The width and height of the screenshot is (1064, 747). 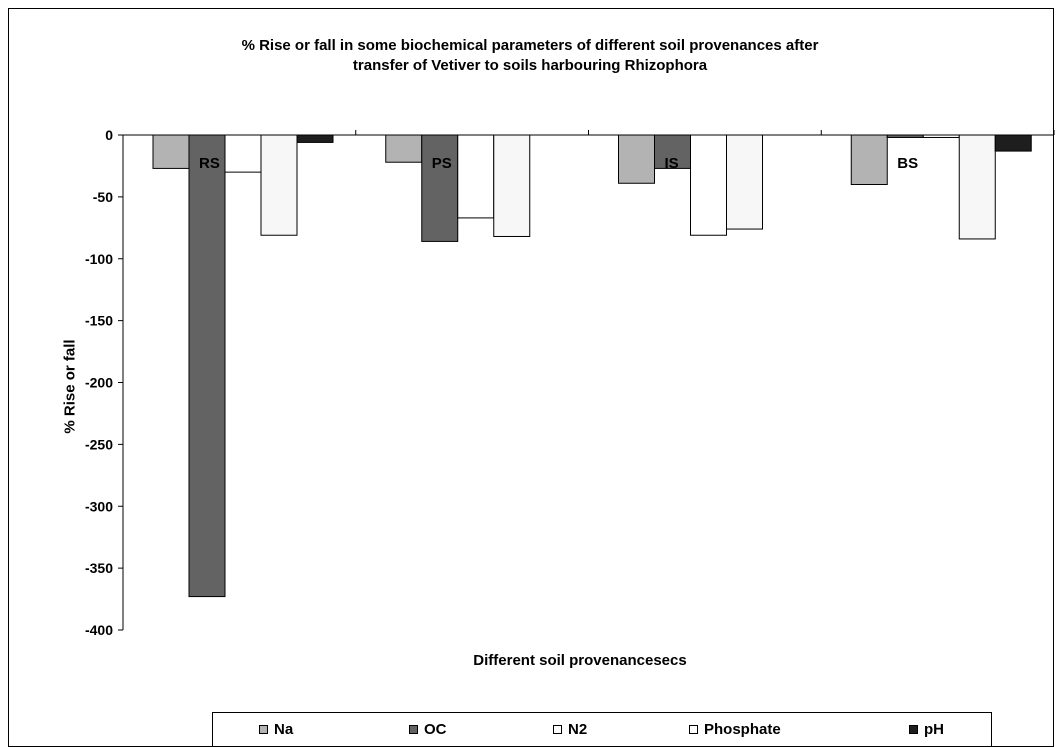 I want to click on y-tick-label: -400, so click(x=99, y=630).